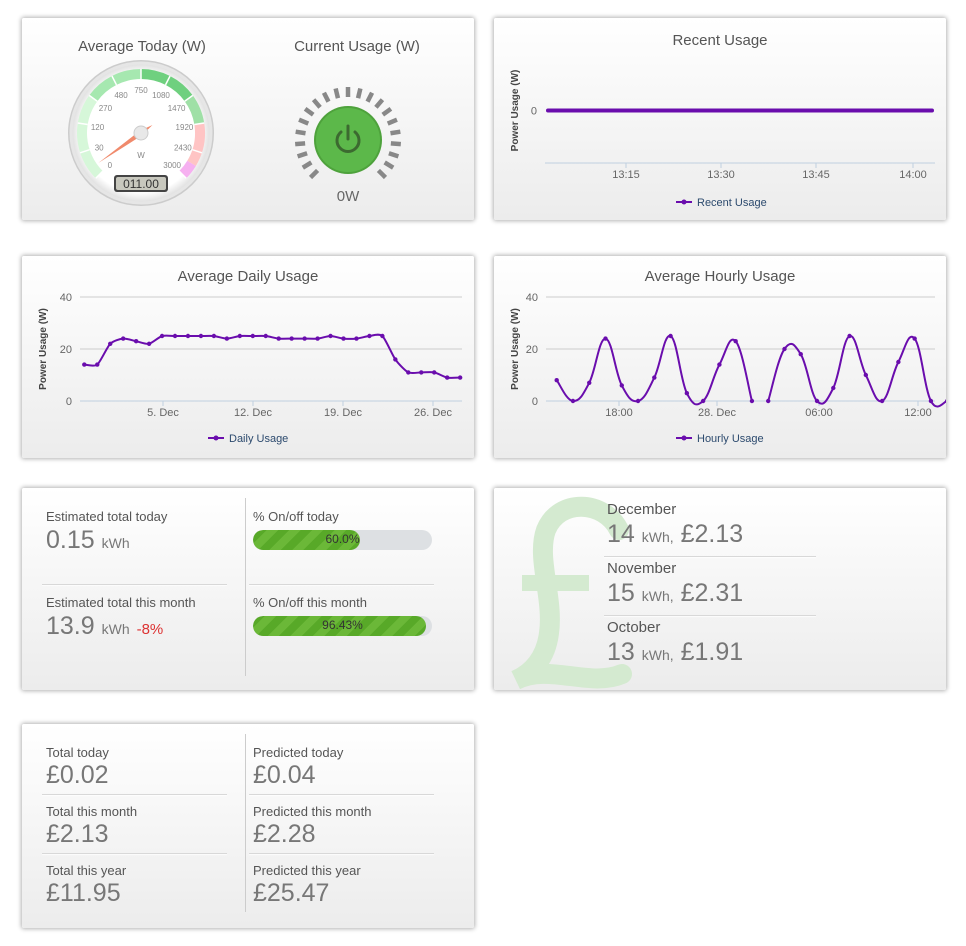 This screenshot has height=946, width=966. I want to click on gauge-tick-label: 1080, so click(161, 95).